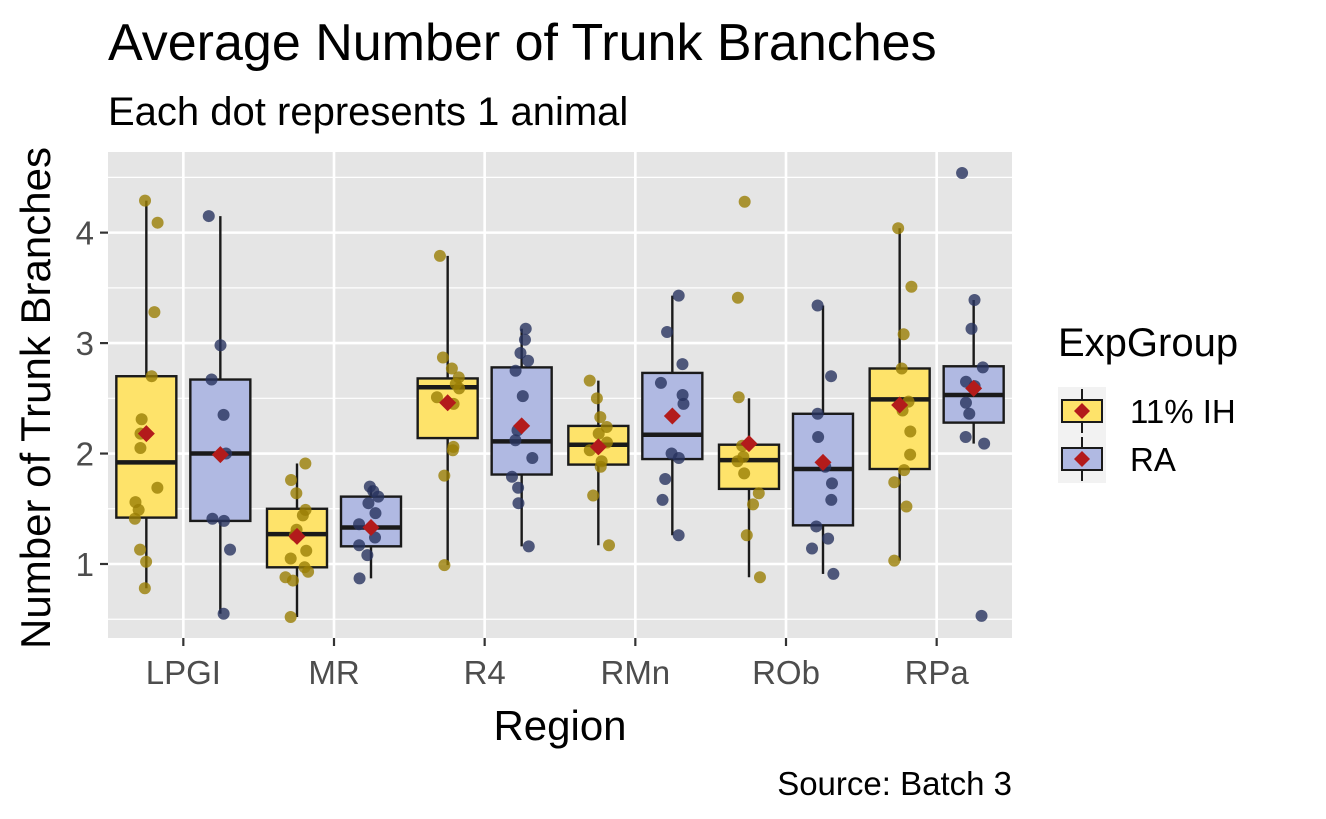 This screenshot has width=1326, height=819. What do you see at coordinates (560, 462) in the screenshot?
I see `mean-markers` at bounding box center [560, 462].